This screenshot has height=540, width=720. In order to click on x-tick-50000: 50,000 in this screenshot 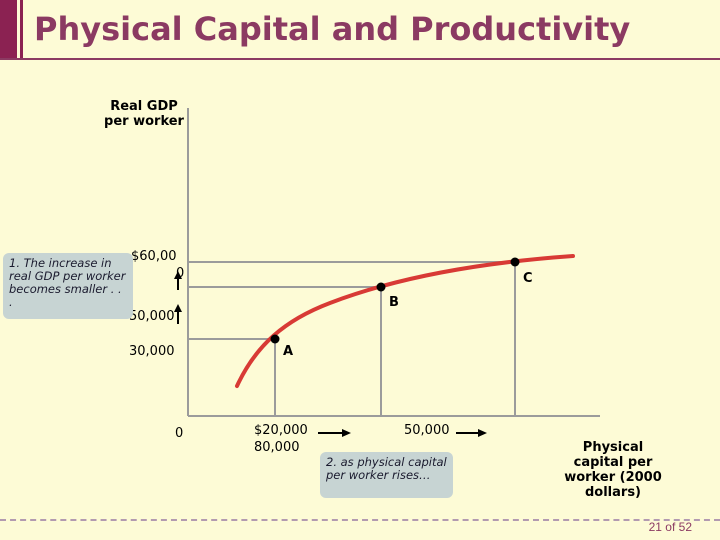, I will do `click(427, 430)`.